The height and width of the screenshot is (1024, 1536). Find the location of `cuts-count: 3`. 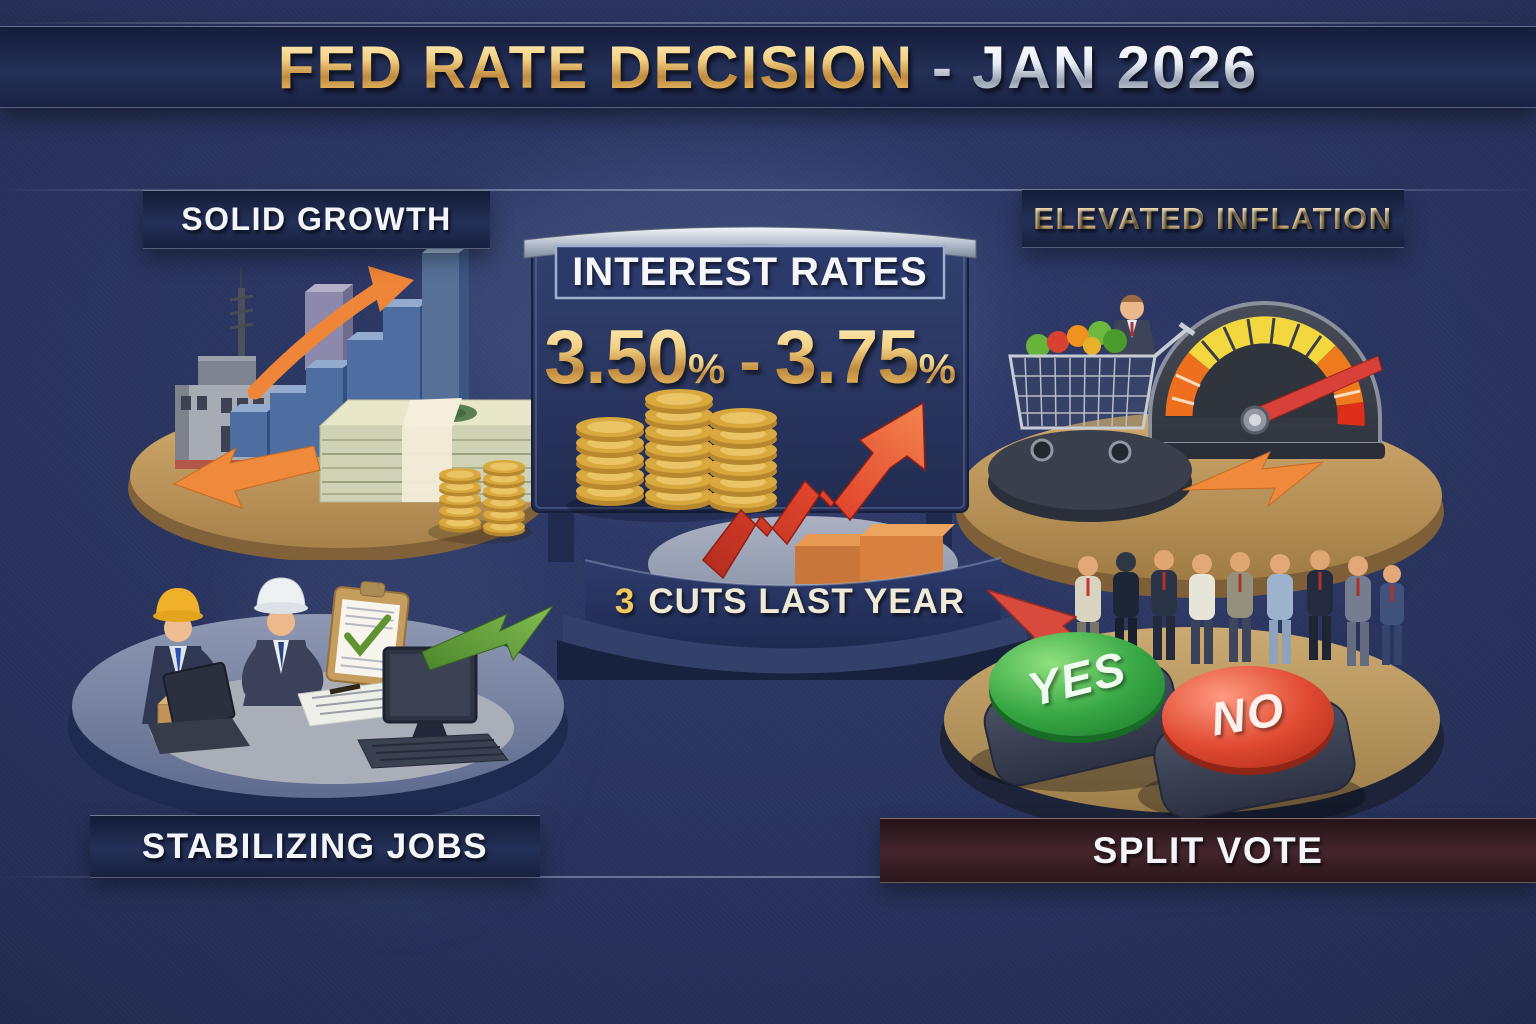

cuts-count: 3 is located at coordinates (625, 601).